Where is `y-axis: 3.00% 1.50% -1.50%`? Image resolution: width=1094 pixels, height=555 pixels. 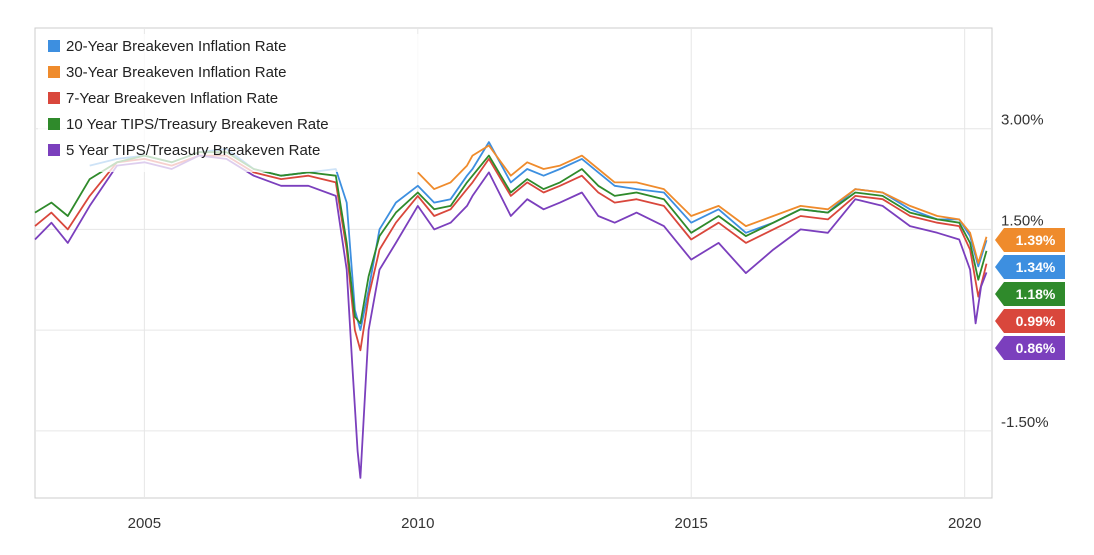 y-axis: 3.00% 1.50% -1.50% is located at coordinates (1025, 271).